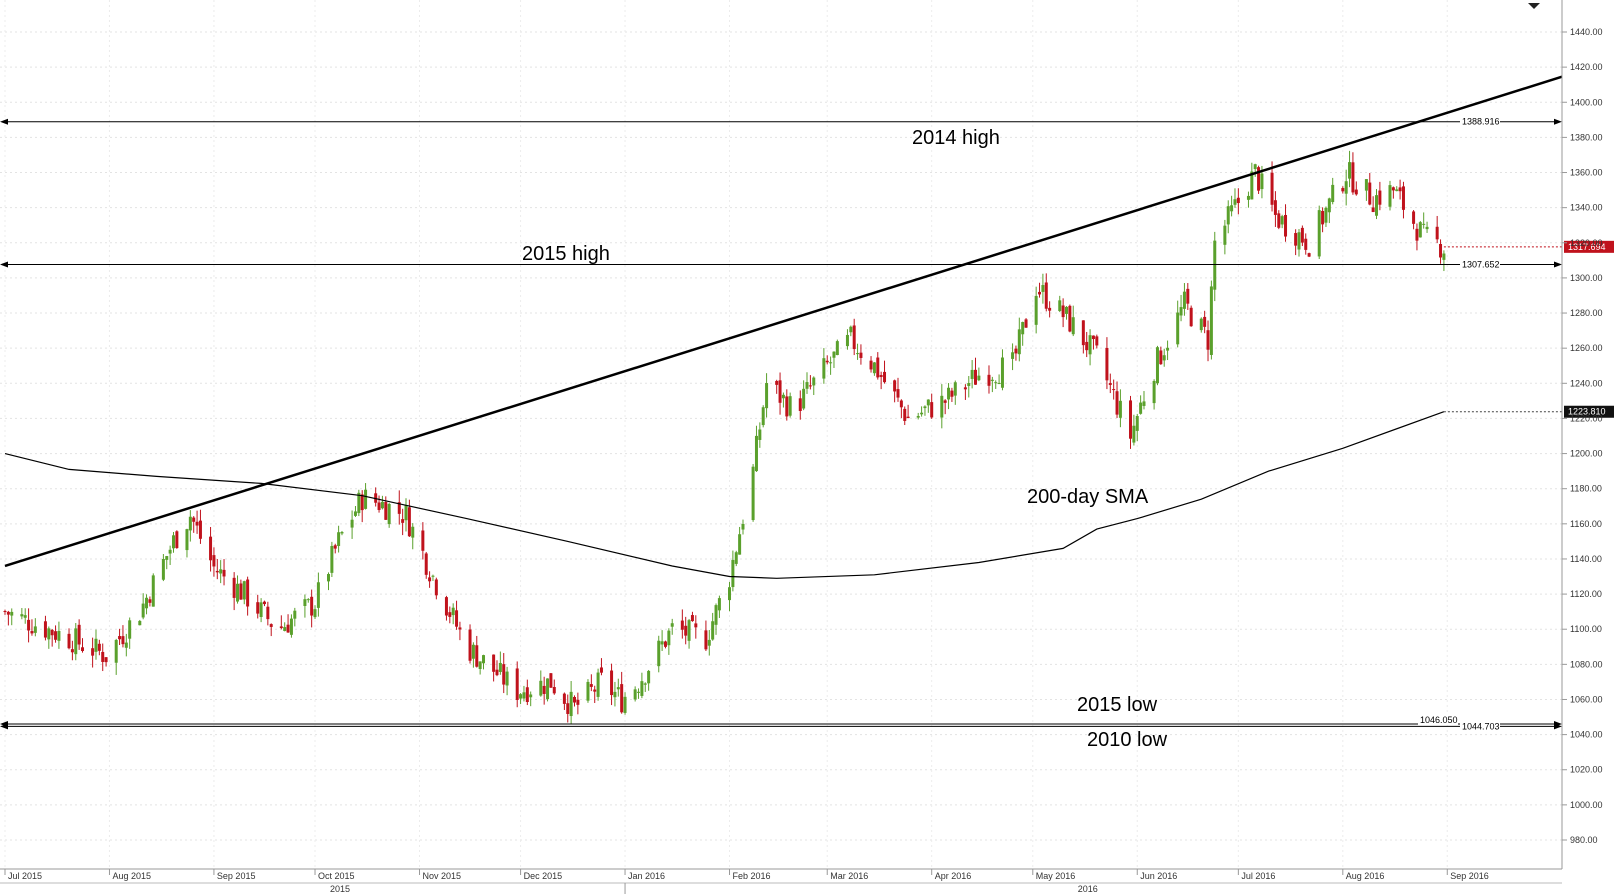 This screenshot has height=894, width=1617. Describe the element at coordinates (1586, 383) in the screenshot. I see `y-tick-label: 1240.00` at that location.